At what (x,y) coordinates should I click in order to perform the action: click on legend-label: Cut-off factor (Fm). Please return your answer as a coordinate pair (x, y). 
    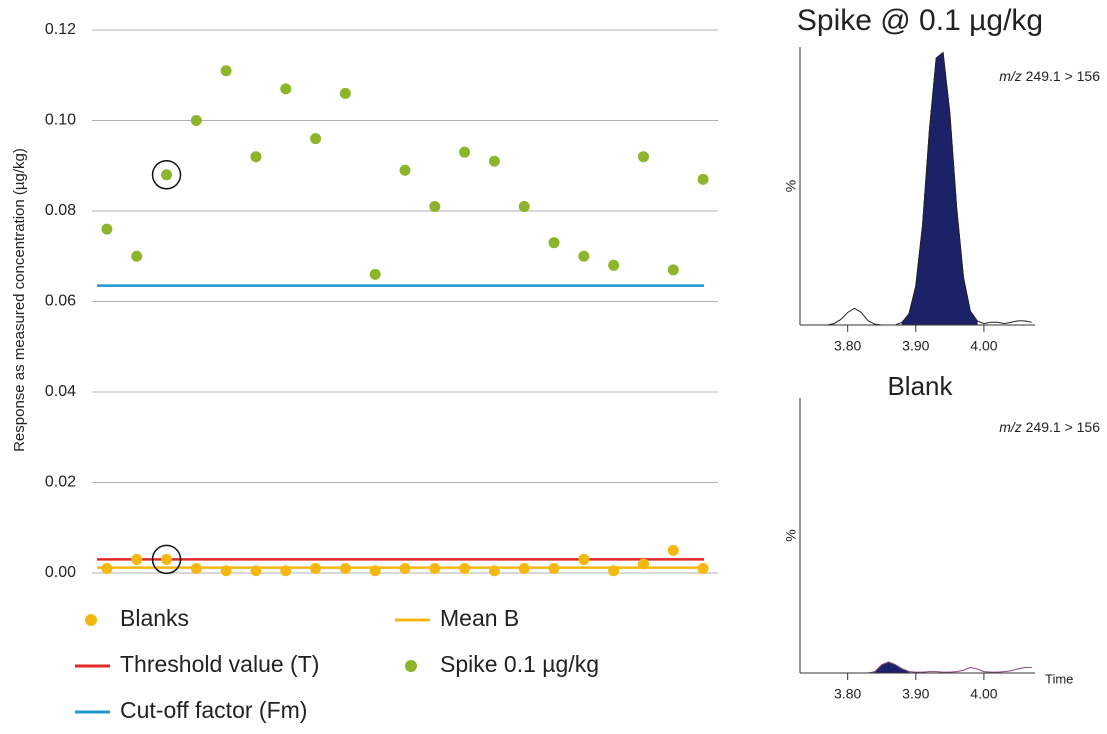
    Looking at the image, I should click on (213, 710).